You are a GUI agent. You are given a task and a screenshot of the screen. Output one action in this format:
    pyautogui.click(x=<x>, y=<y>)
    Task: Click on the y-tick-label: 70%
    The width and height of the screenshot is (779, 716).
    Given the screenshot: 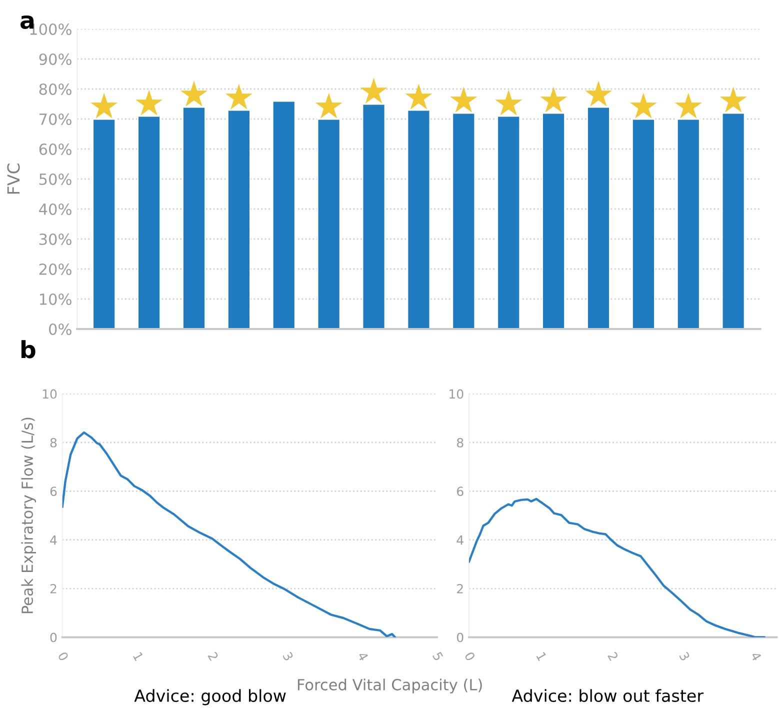 What is the action you would take?
    pyautogui.click(x=56, y=119)
    